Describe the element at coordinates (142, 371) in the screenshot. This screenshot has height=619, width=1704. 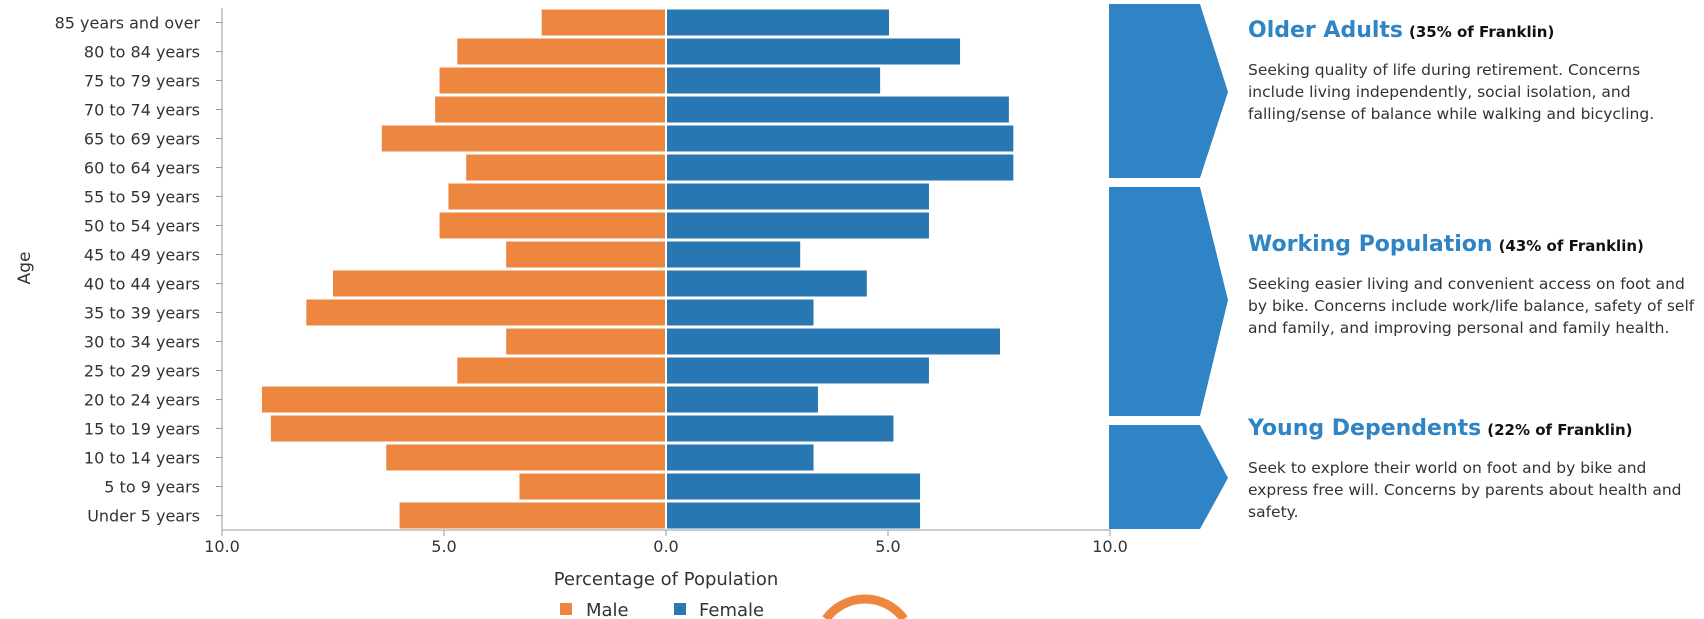
I see `category-label: 25 to 29 years` at that location.